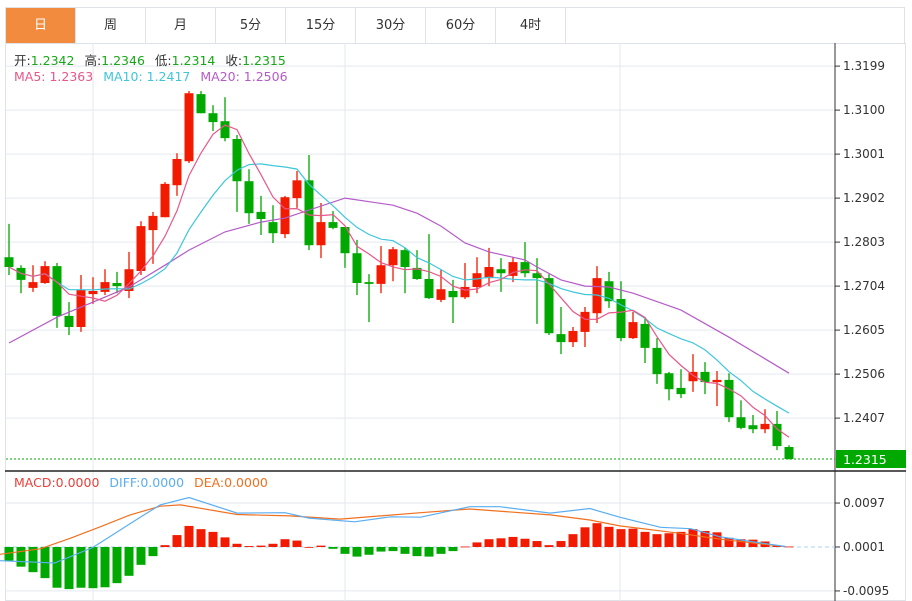  Describe the element at coordinates (93, 60) in the screenshot. I see `high-label: 高:` at that location.